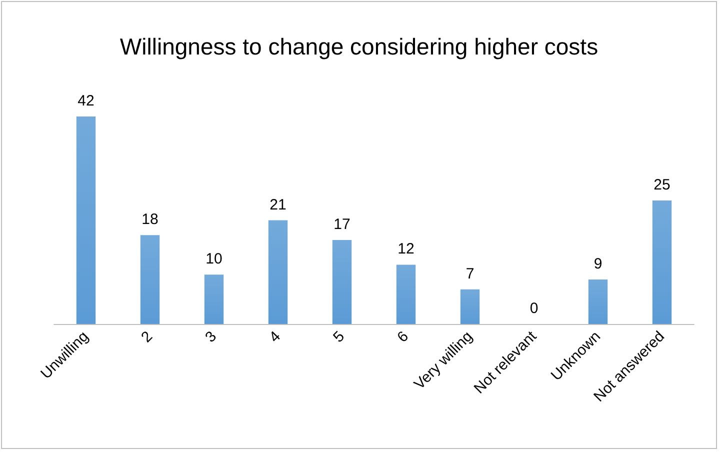  What do you see at coordinates (278, 205) in the screenshot?
I see `data-label: 21` at bounding box center [278, 205].